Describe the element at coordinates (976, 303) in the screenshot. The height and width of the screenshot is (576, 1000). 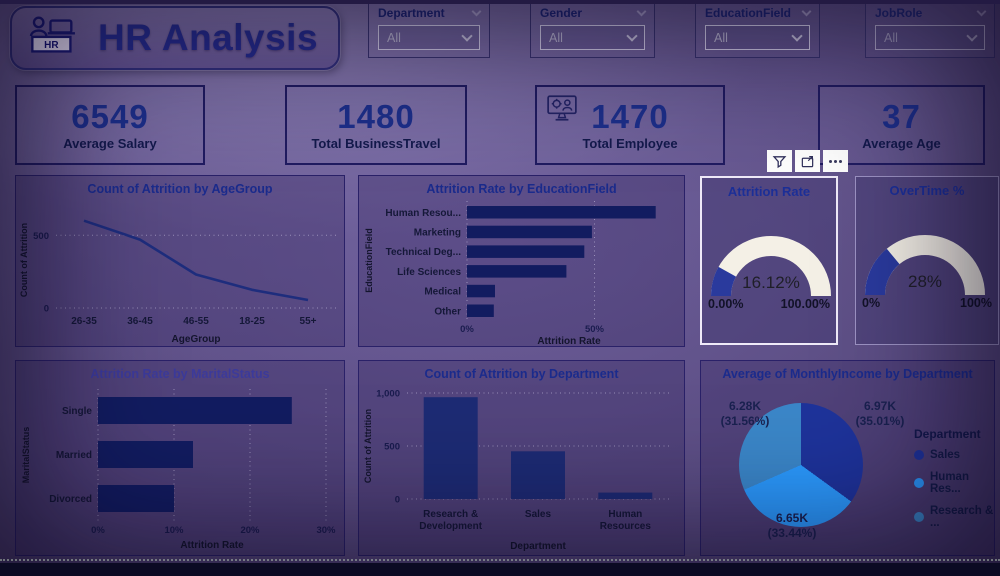
I see `gauge-max-label: 100%` at that location.